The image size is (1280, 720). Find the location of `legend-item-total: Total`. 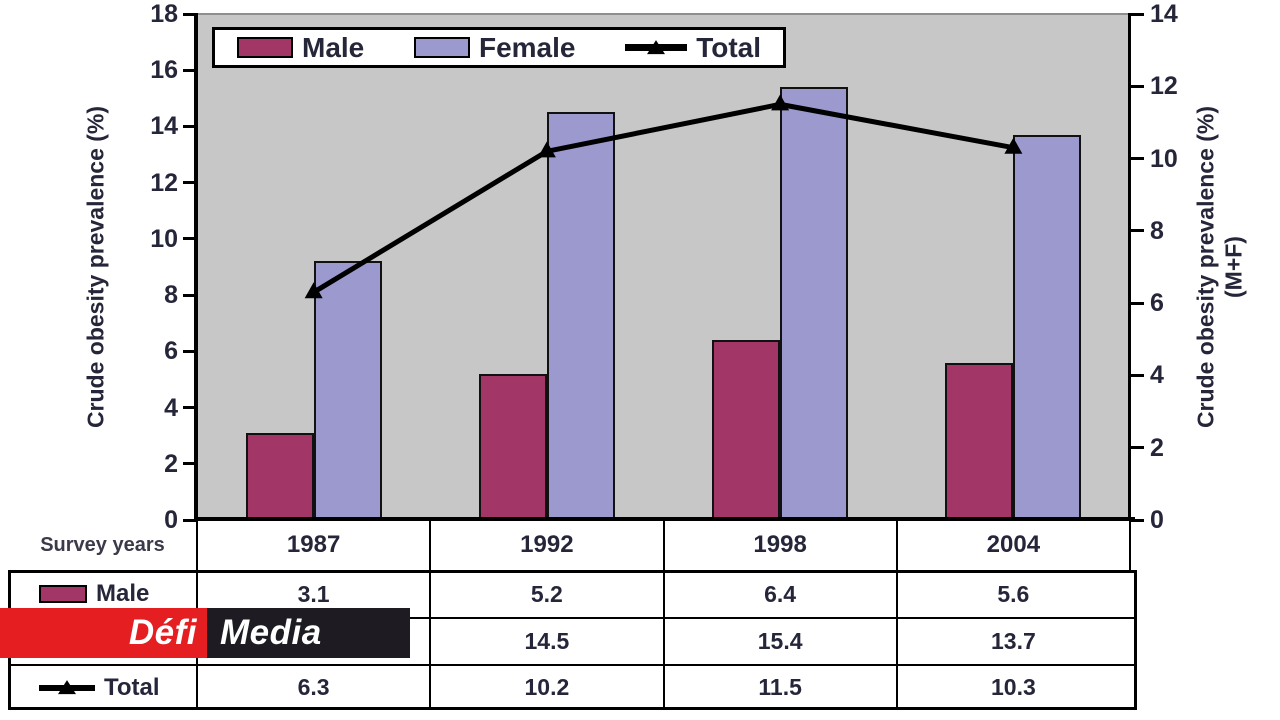

legend-item-total: Total is located at coordinates (693, 48).